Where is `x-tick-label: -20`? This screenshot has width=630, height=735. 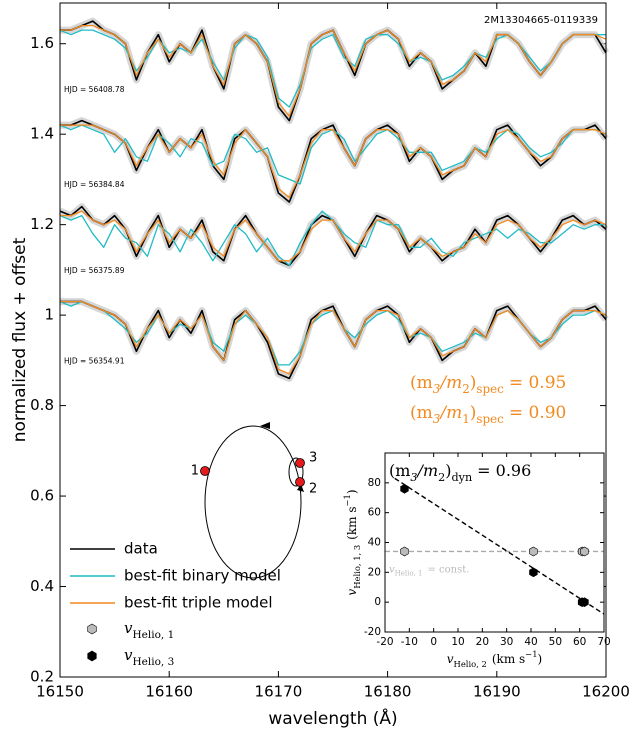
x-tick-label: -20 is located at coordinates (384, 642).